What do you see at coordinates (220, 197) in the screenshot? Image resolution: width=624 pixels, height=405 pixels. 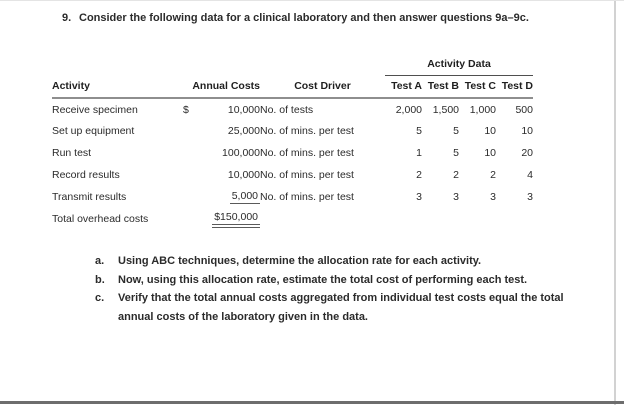 I see `cell-annual-cost: 5,000` at bounding box center [220, 197].